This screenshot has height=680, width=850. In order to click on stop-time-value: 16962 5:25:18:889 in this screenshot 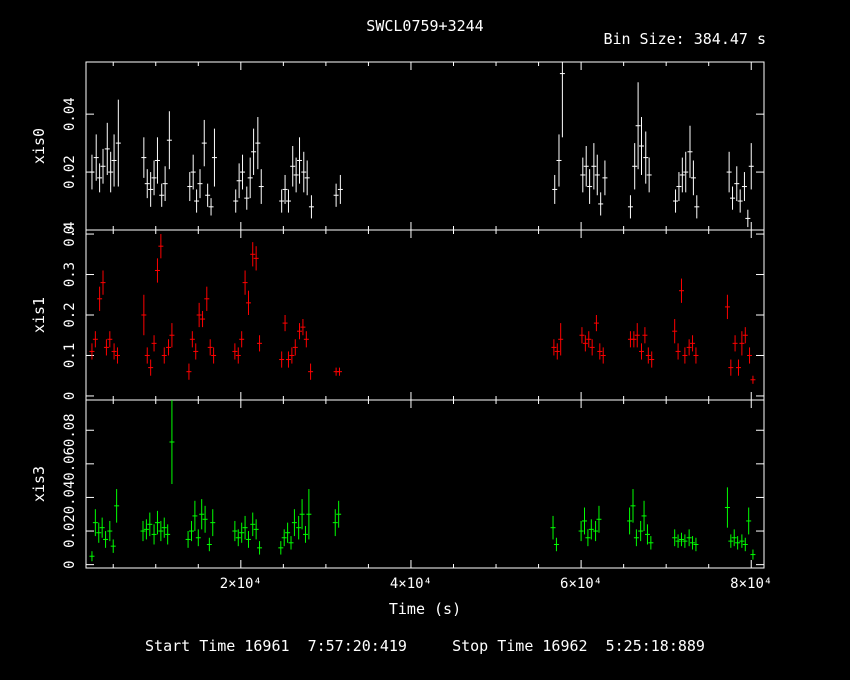, I will do `click(623, 646)`.